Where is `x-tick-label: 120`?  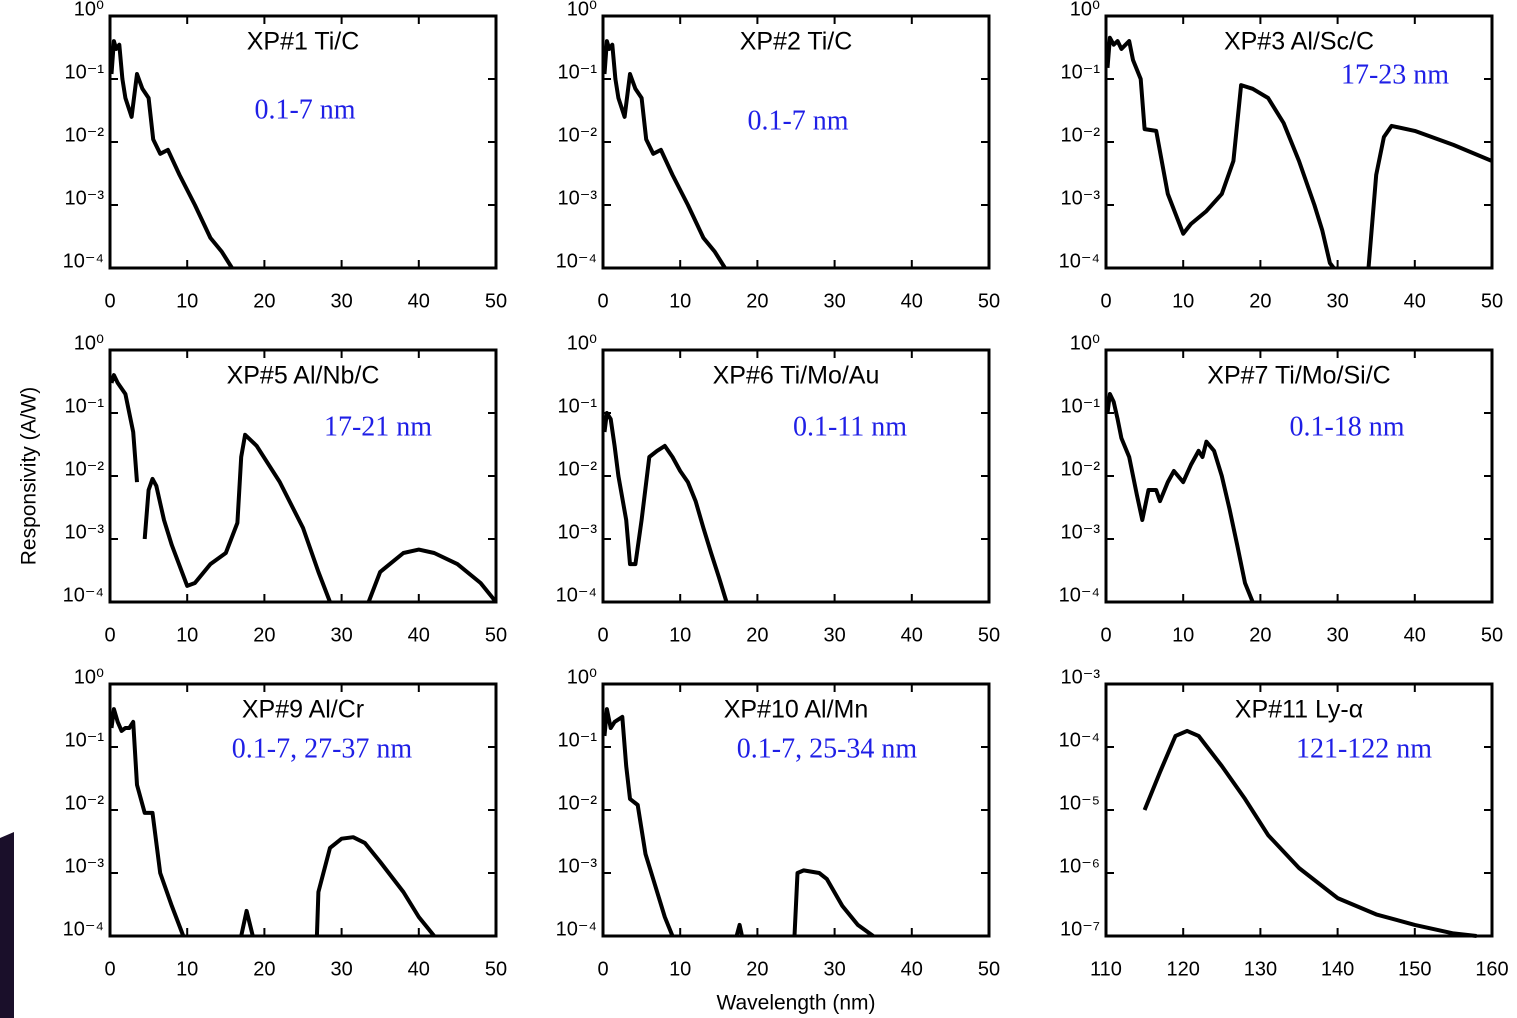 x-tick-label: 120 is located at coordinates (1183, 969).